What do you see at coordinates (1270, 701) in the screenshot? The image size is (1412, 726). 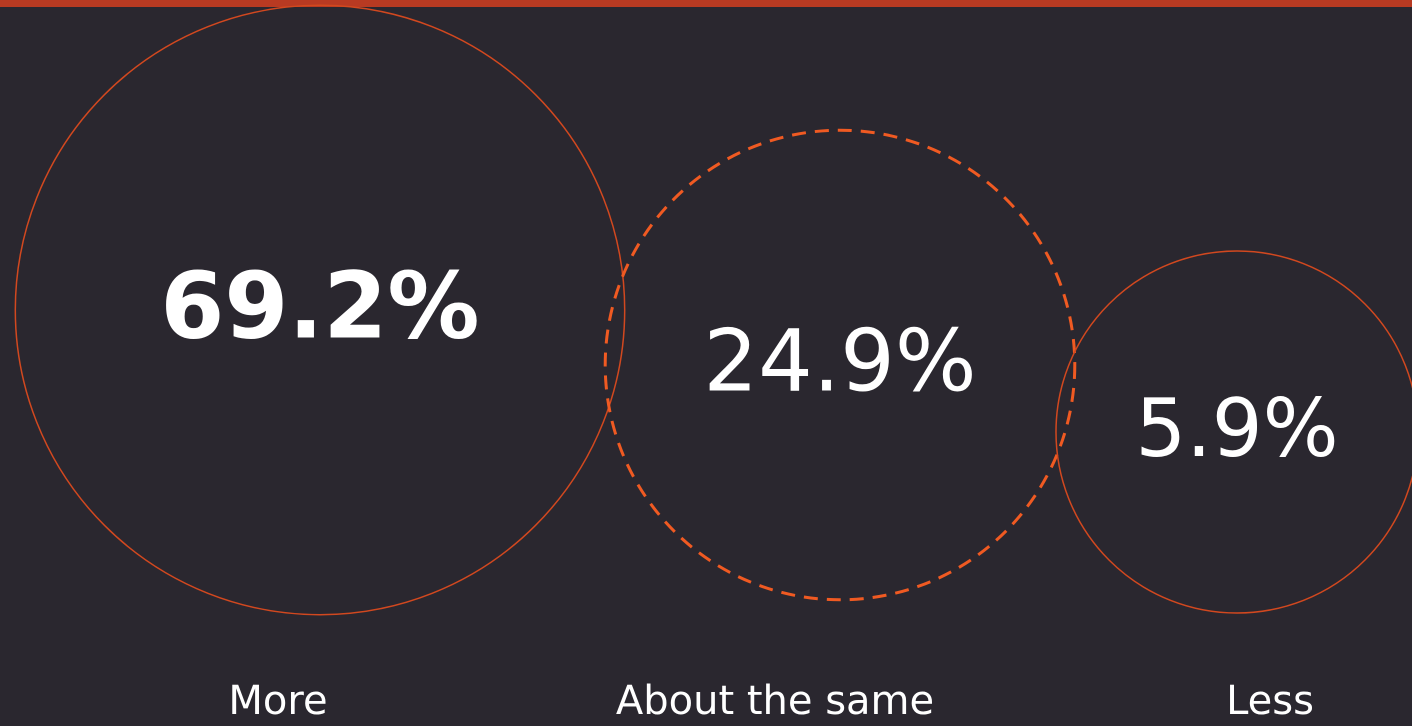 I see `category-label: Less` at bounding box center [1270, 701].